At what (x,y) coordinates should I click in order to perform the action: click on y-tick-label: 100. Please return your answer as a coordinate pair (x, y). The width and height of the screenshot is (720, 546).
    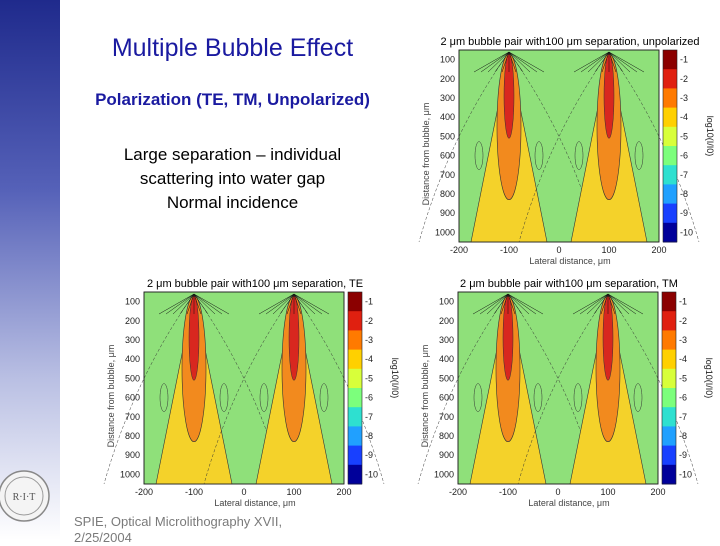
    Looking at the image, I should click on (447, 60).